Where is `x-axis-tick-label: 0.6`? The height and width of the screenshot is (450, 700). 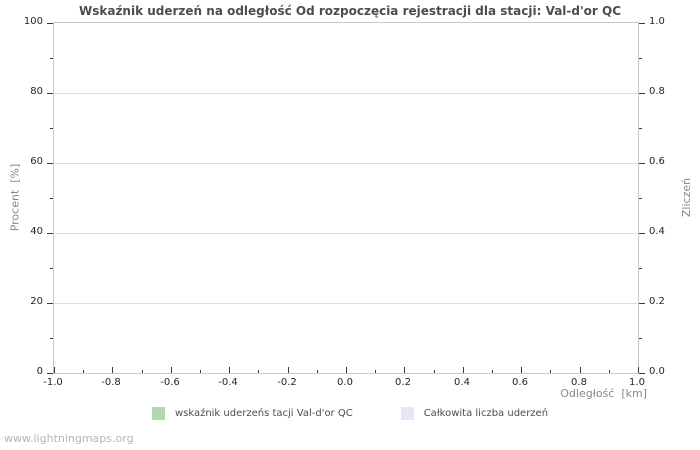
x-axis-tick-label: 0.6 is located at coordinates (520, 382).